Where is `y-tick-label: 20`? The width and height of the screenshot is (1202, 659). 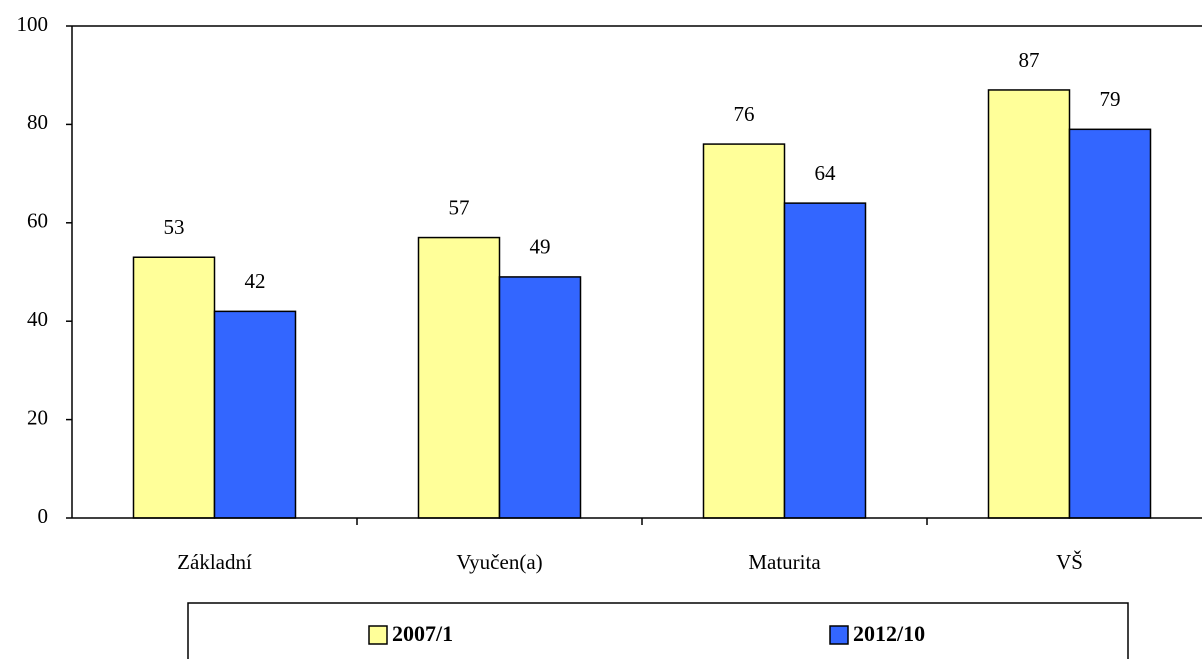
y-tick-label: 20 is located at coordinates (37, 417).